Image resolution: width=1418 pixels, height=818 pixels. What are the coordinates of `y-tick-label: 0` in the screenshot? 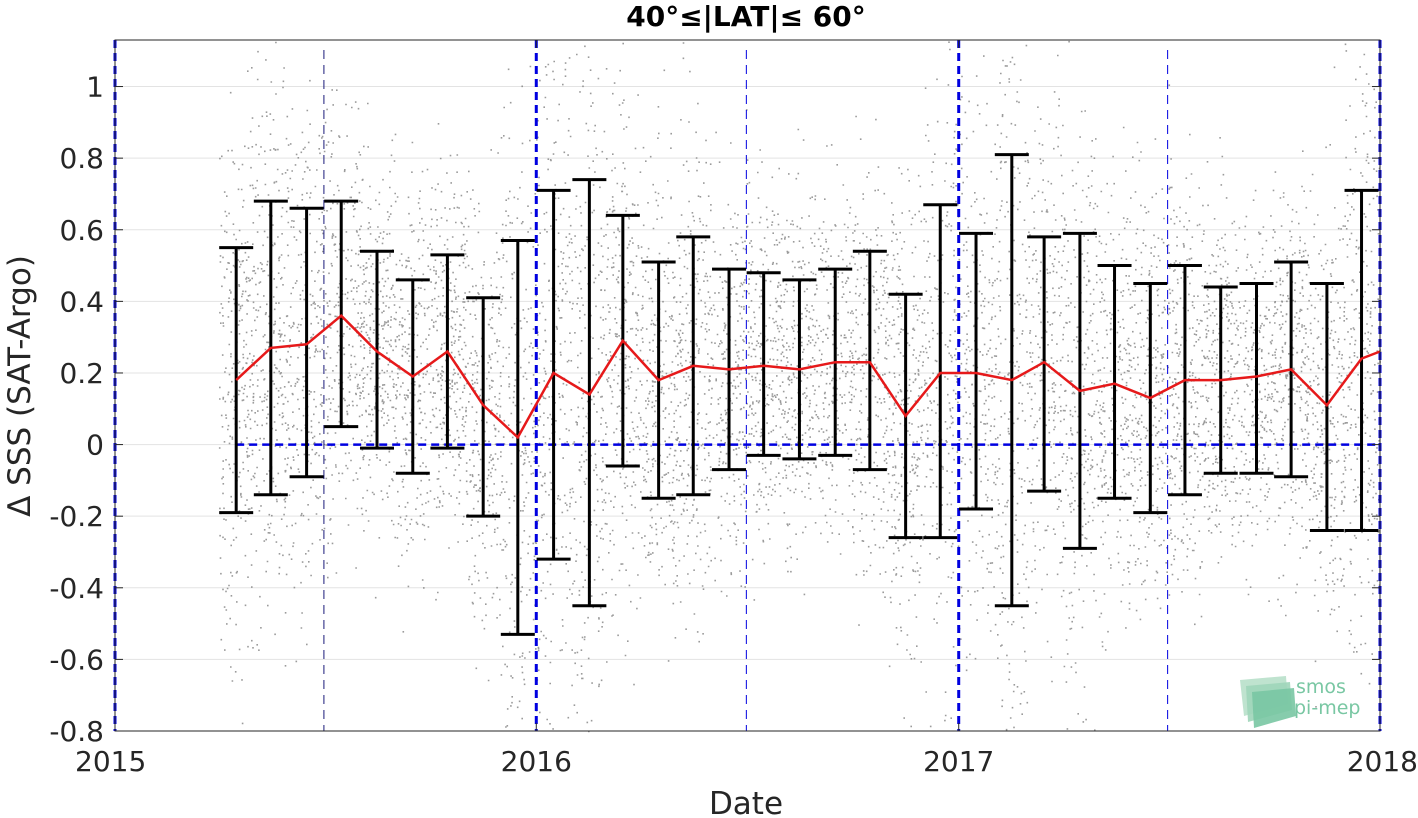 It's located at (95, 445).